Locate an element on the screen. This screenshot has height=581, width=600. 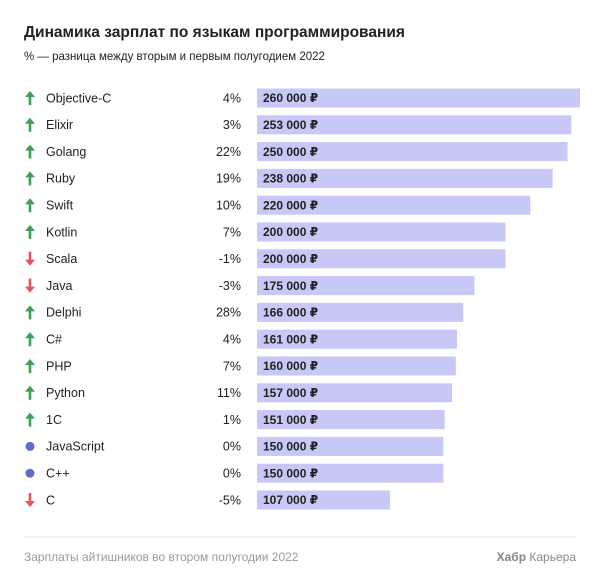
brand-suffix: Карьера is located at coordinates (552, 557).